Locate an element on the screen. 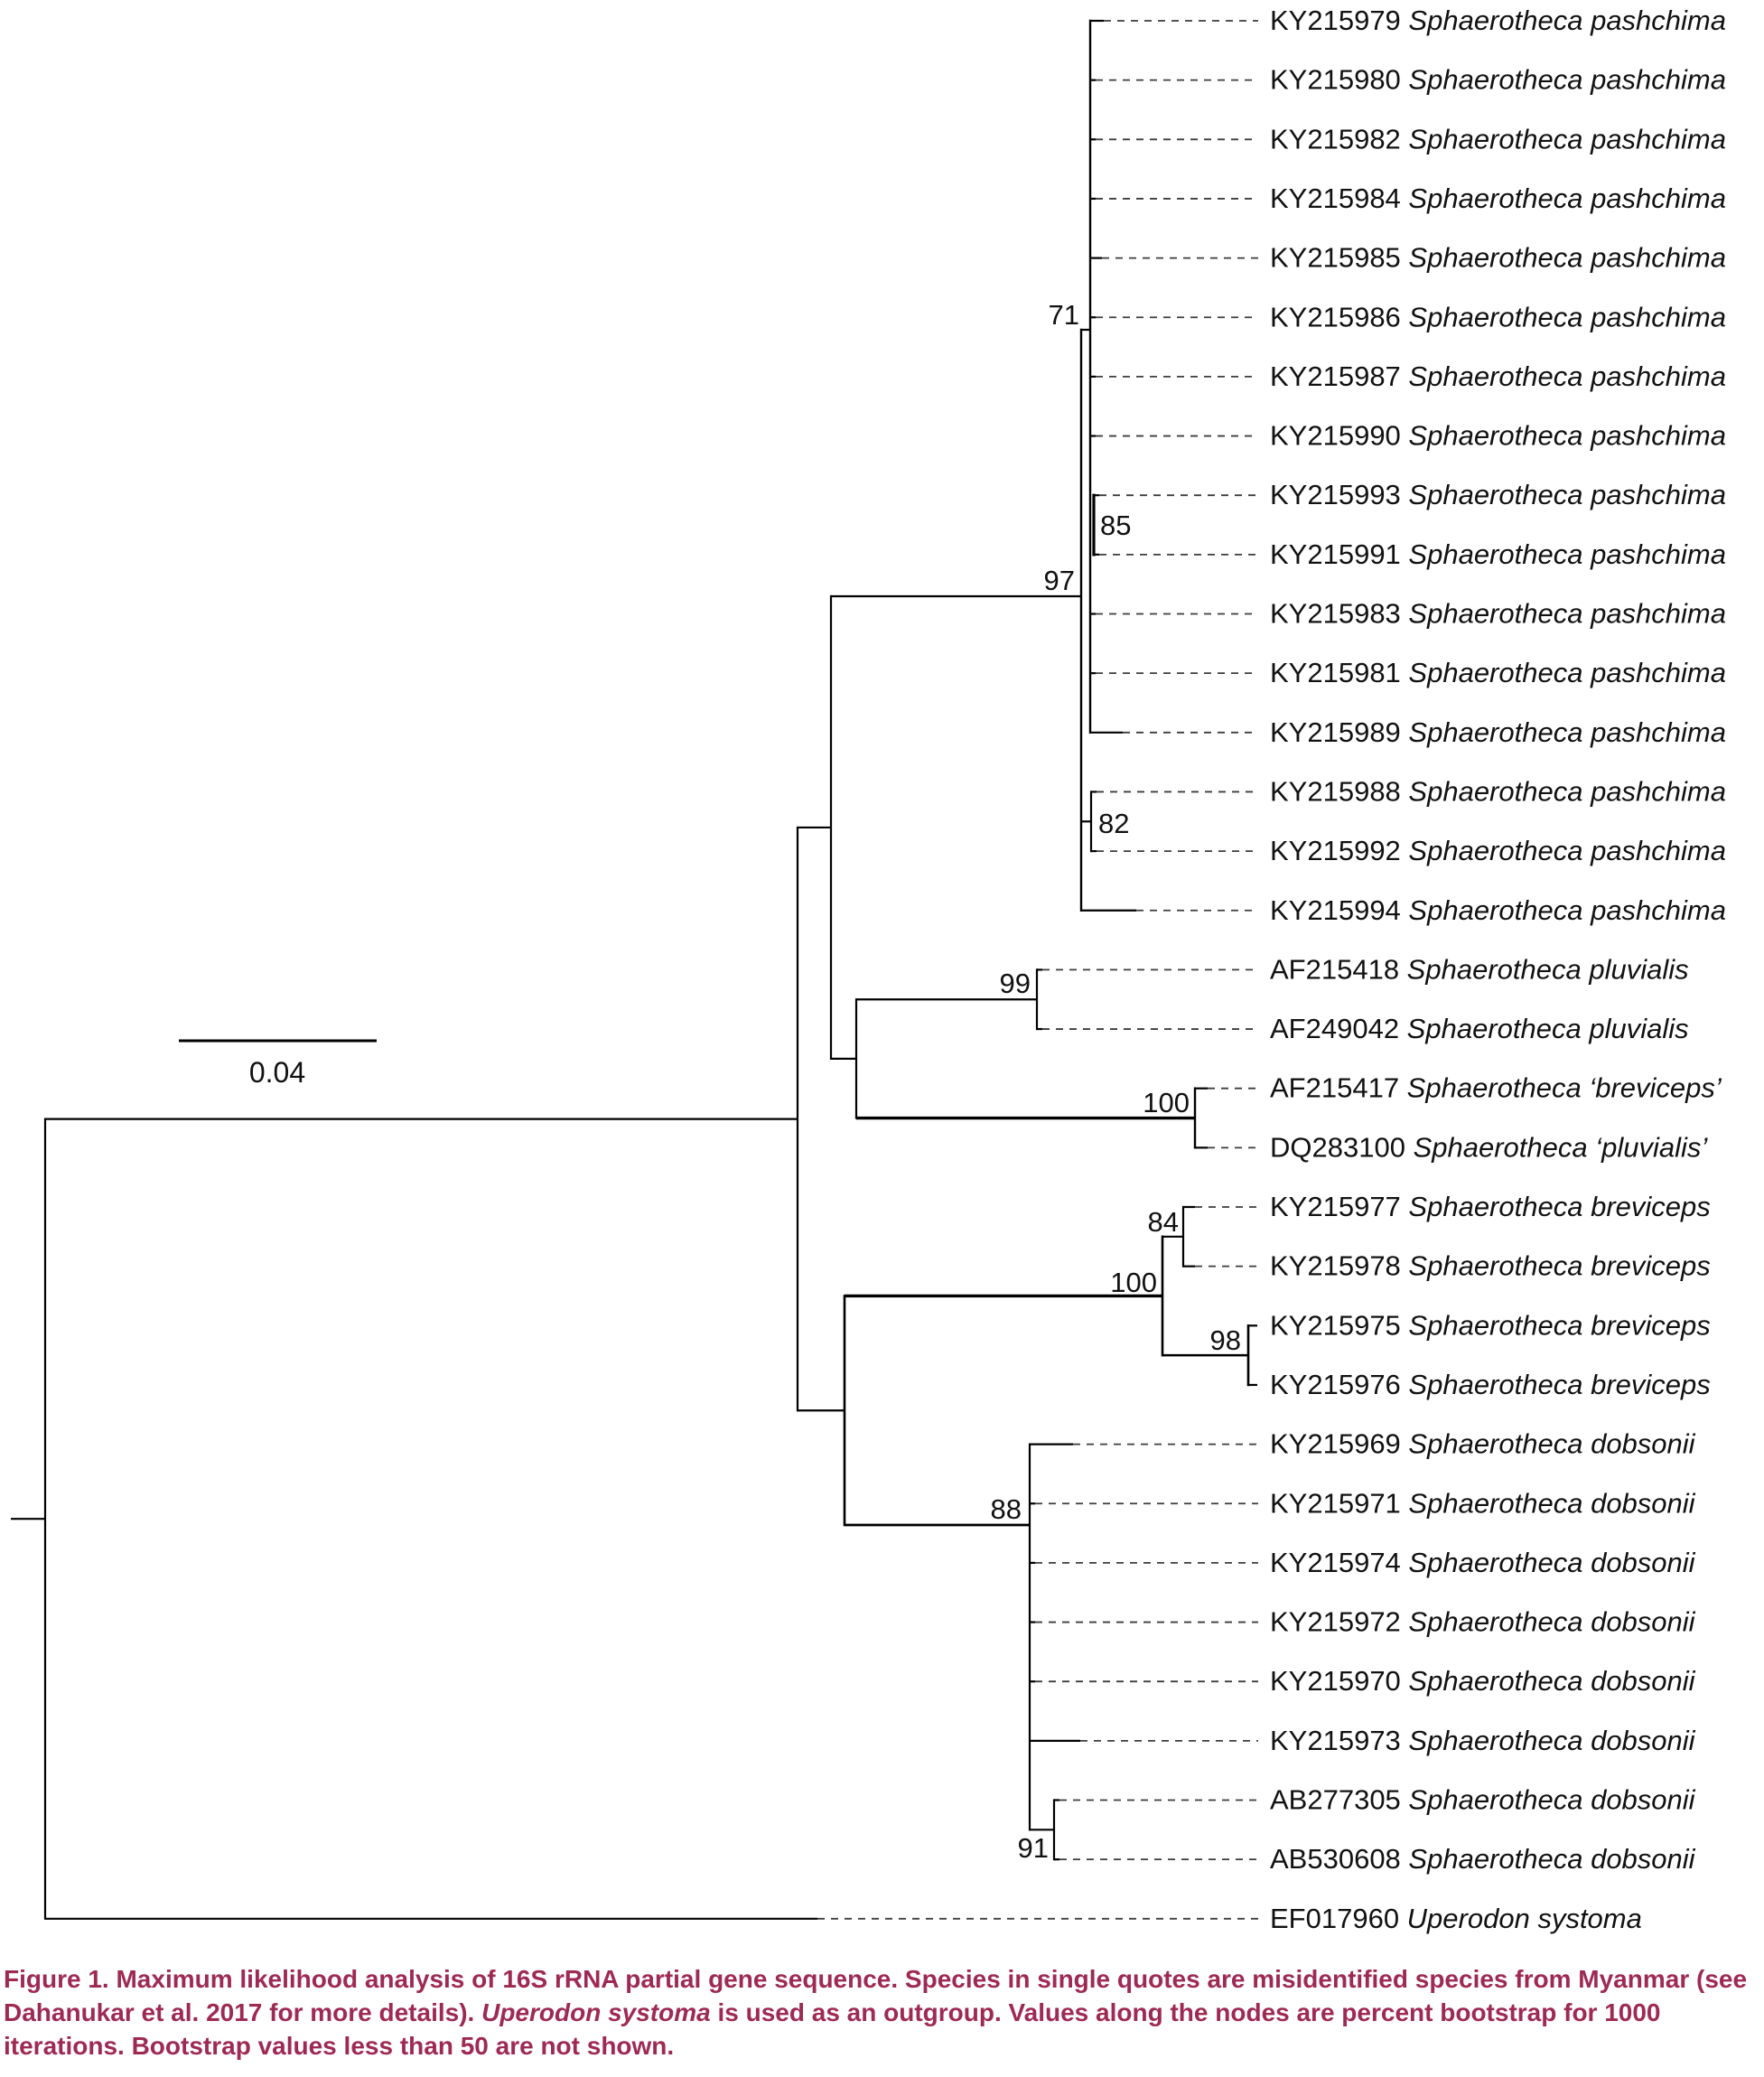  bootstrap-value: 98 is located at coordinates (1225, 1340).